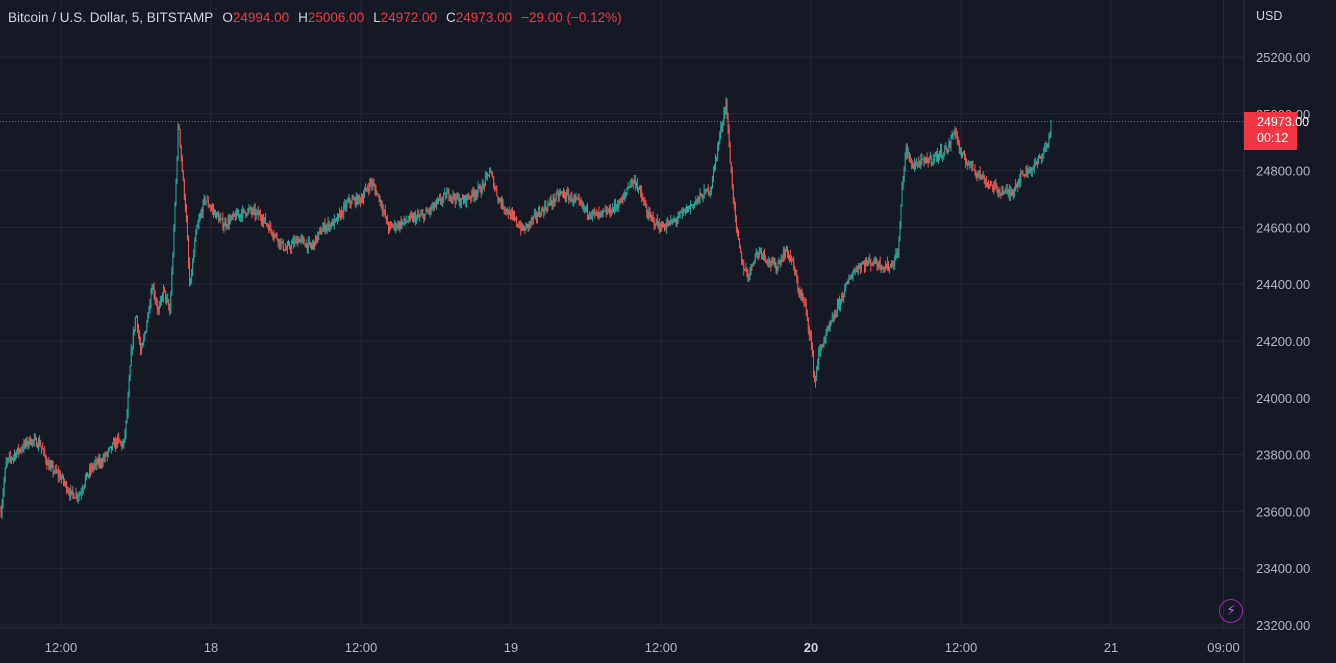  I want to click on currency-label: USD, so click(1269, 16).